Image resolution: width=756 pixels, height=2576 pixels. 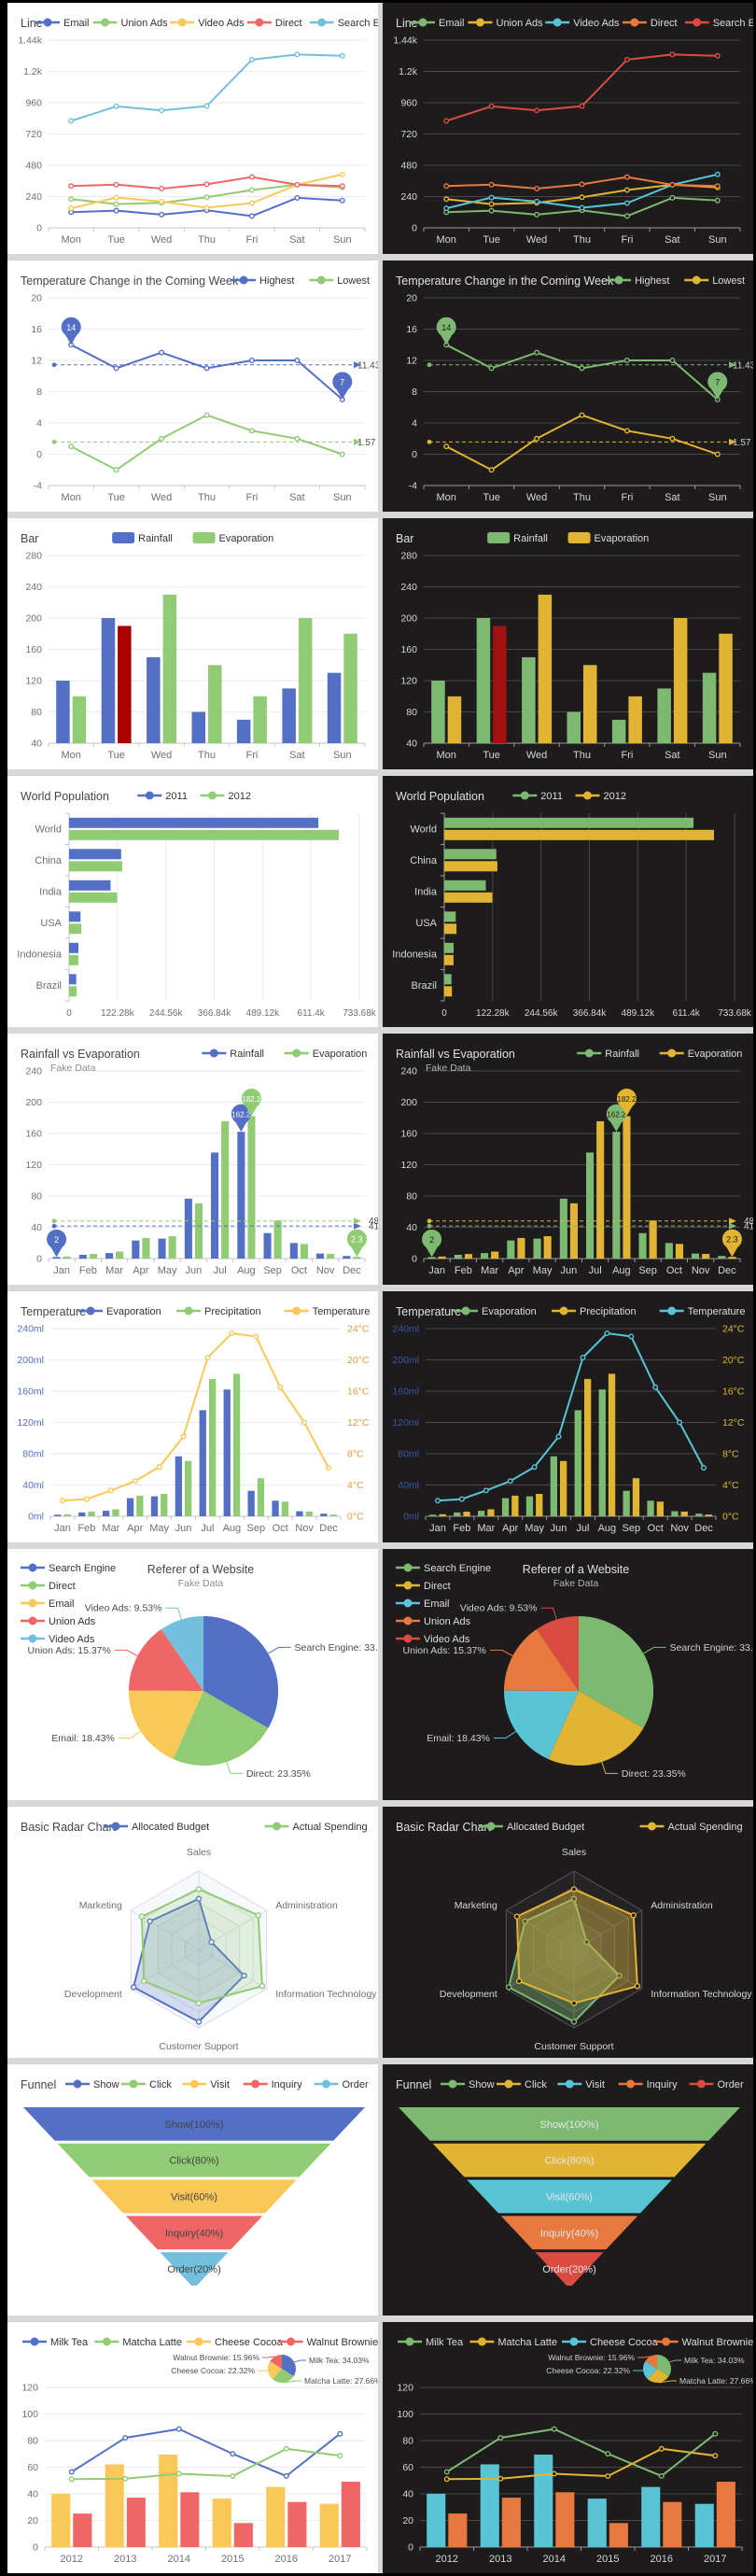 What do you see at coordinates (327, 1311) in the screenshot?
I see `legend-item-temperature: Temperature` at bounding box center [327, 1311].